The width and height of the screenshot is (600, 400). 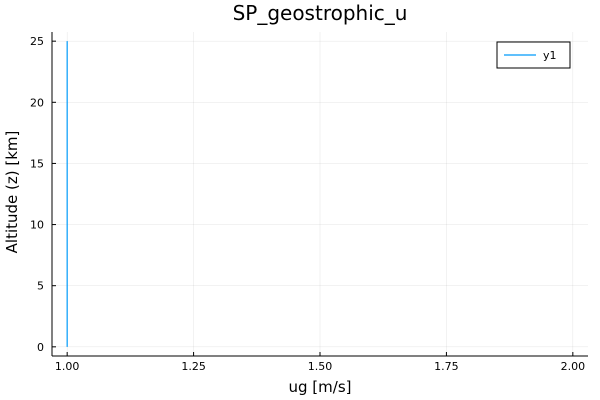 I want to click on x-tick-label-2: 1.50, so click(x=320, y=366).